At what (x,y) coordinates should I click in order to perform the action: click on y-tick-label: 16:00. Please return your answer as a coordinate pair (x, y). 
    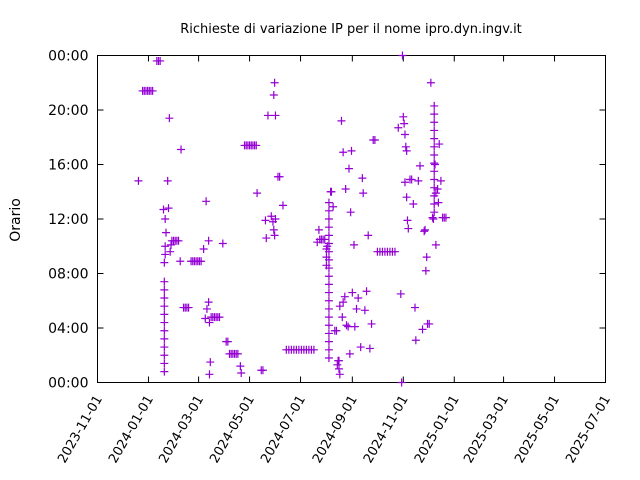
    Looking at the image, I should click on (68, 166).